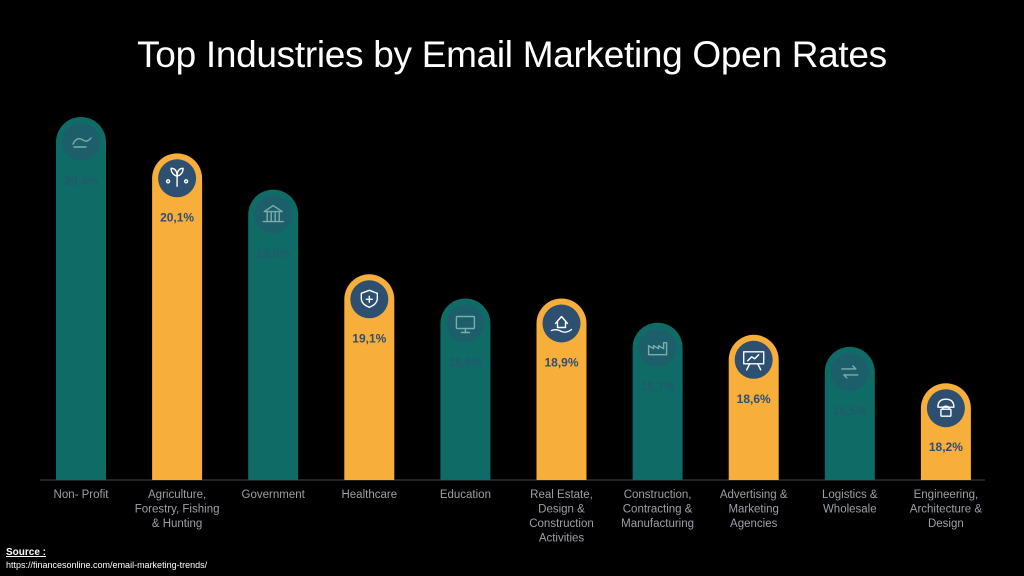 The image size is (1024, 576). Describe the element at coordinates (82, 495) in the screenshot. I see `category-label-0-0: Non- Profit` at that location.